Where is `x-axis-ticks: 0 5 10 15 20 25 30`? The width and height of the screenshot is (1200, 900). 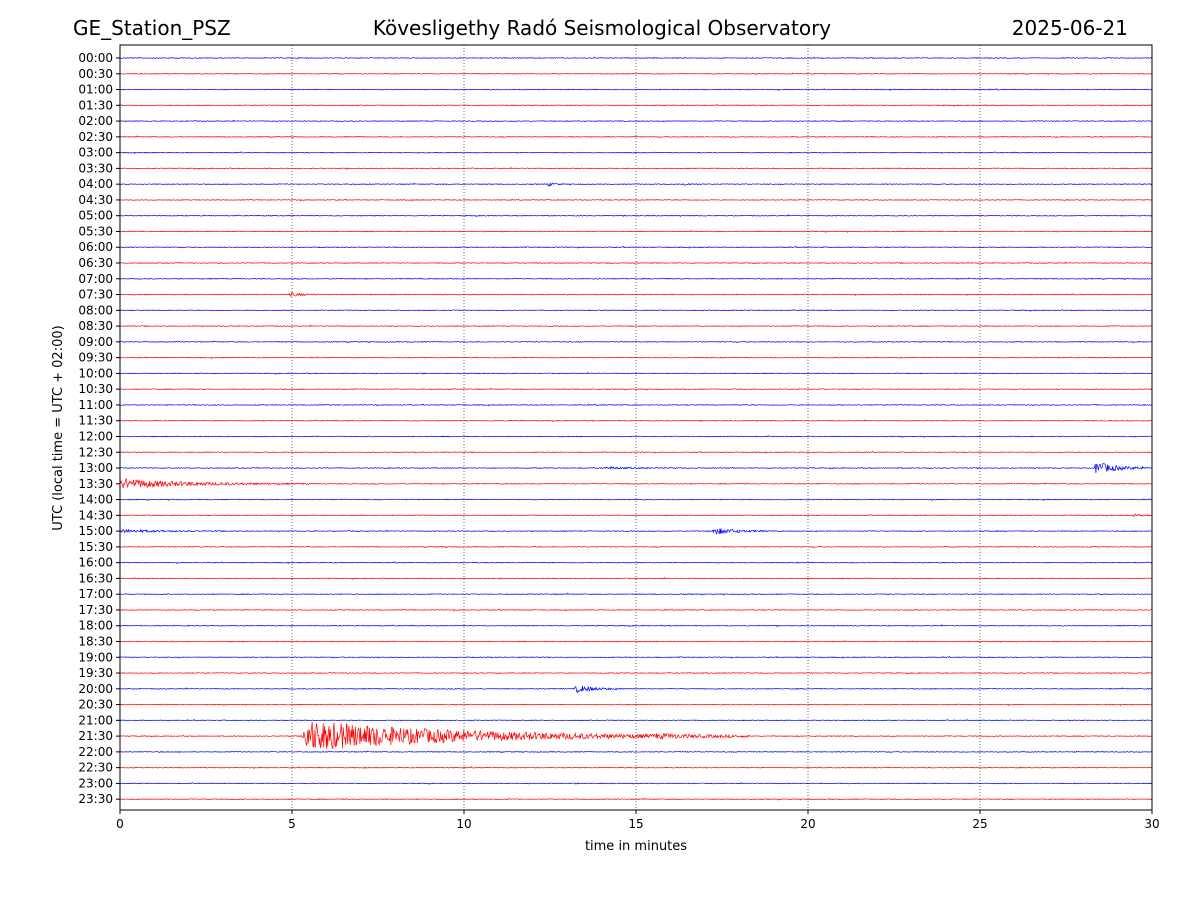 x-axis-ticks: 0 5 10 15 20 25 30 is located at coordinates (638, 820).